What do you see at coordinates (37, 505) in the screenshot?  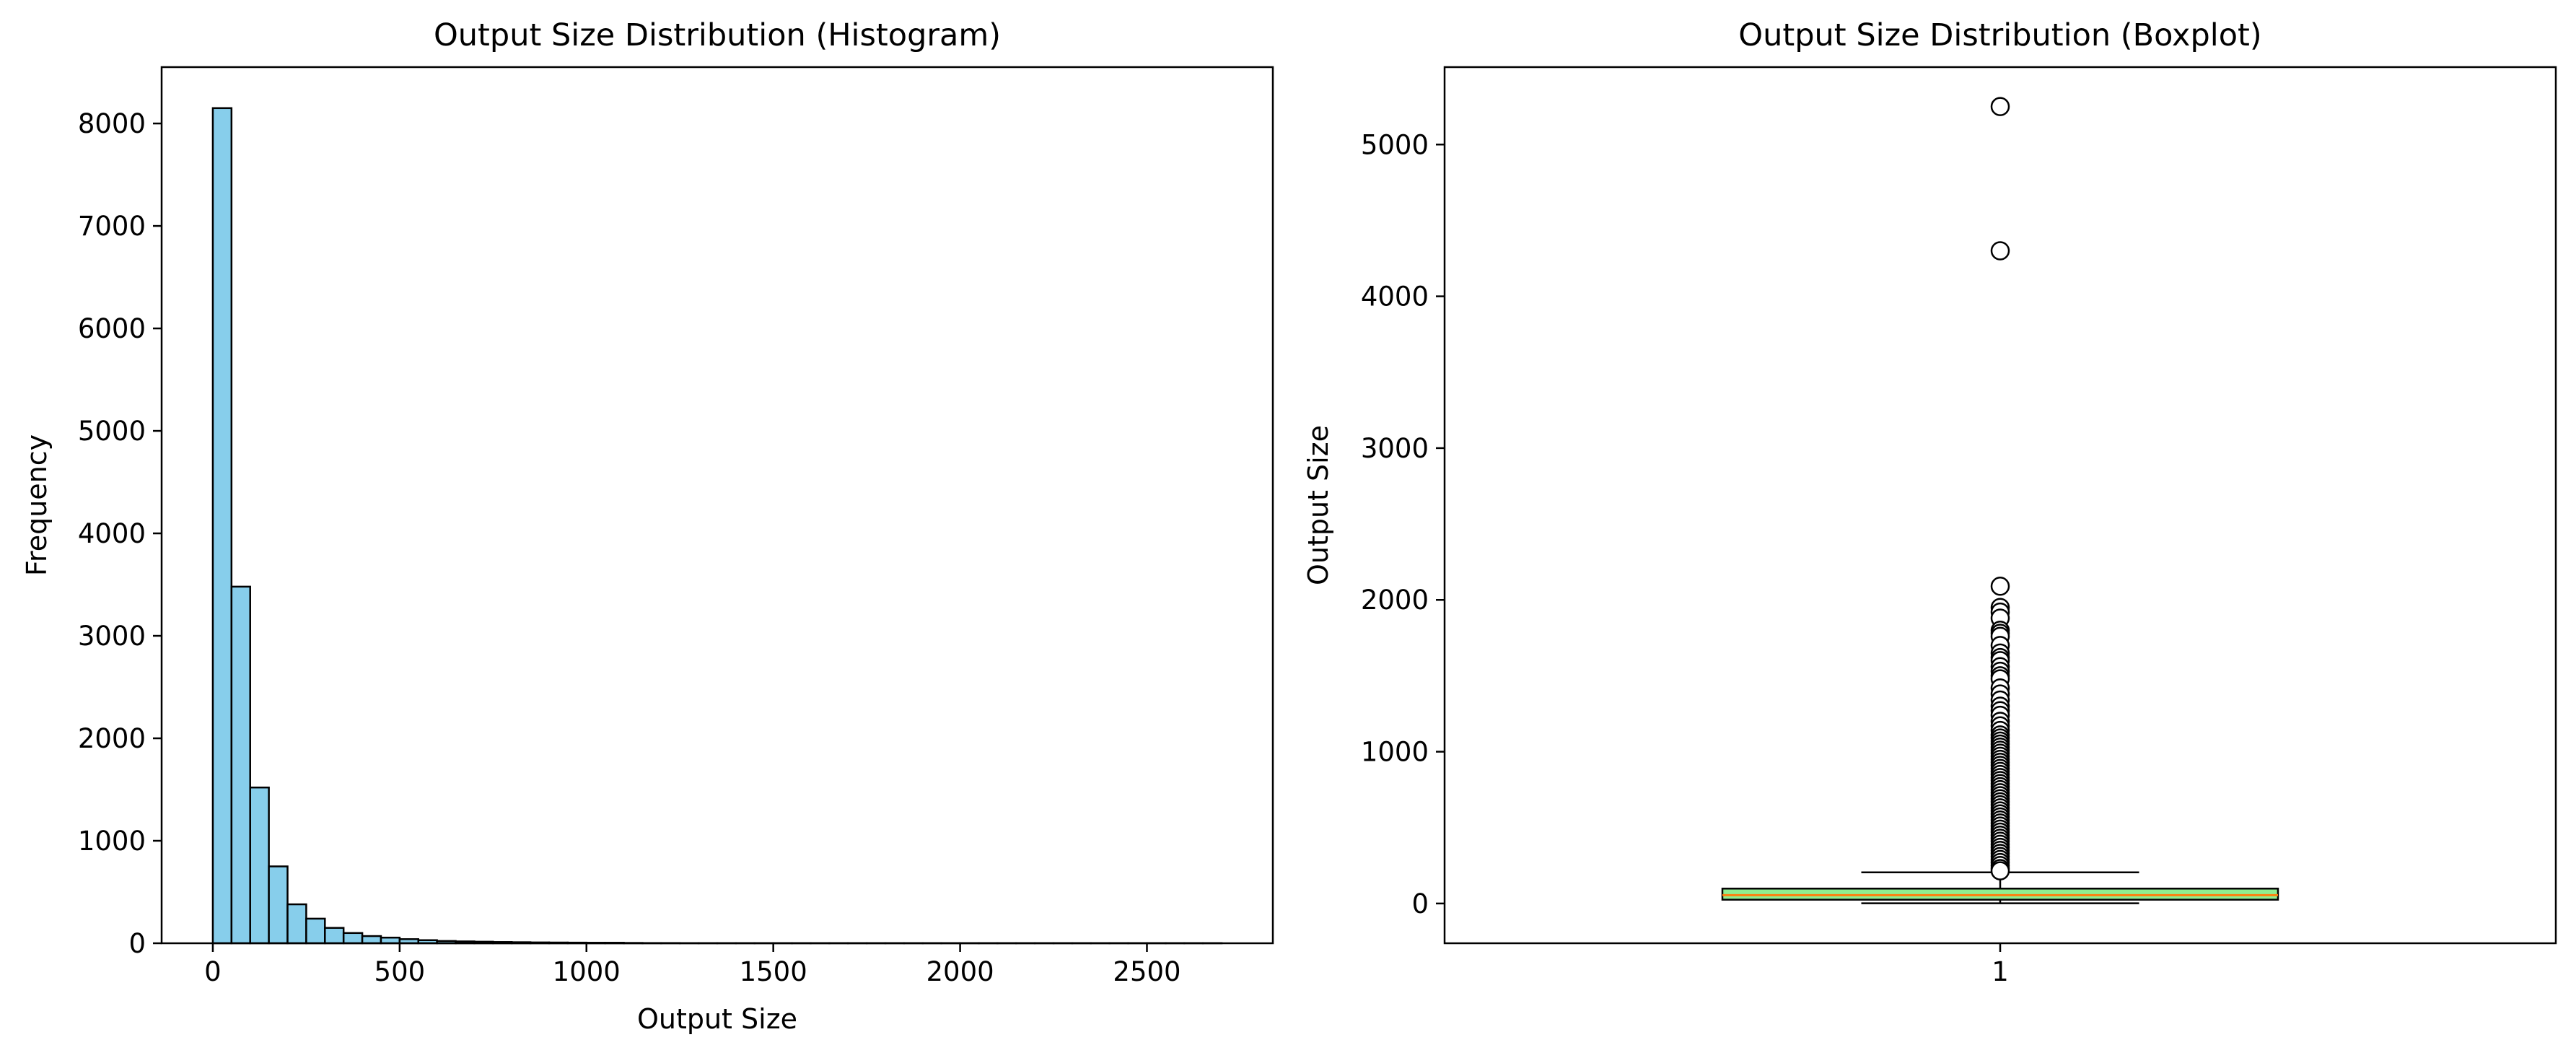 I see `histogram-y-axis-label: Frequency` at bounding box center [37, 505].